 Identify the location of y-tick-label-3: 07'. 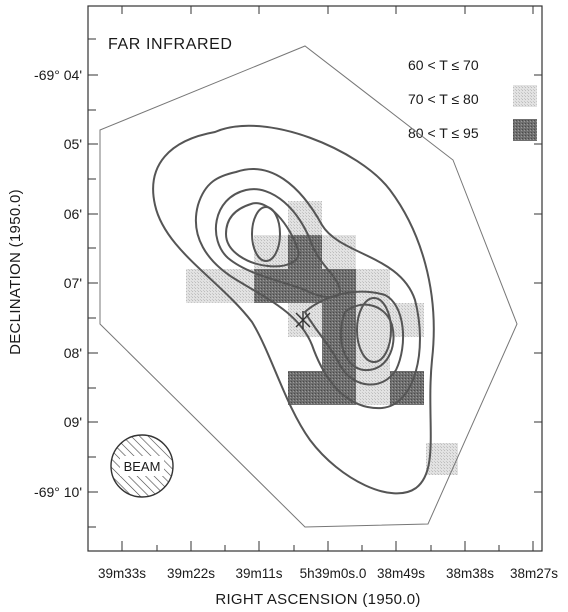
(73, 283).